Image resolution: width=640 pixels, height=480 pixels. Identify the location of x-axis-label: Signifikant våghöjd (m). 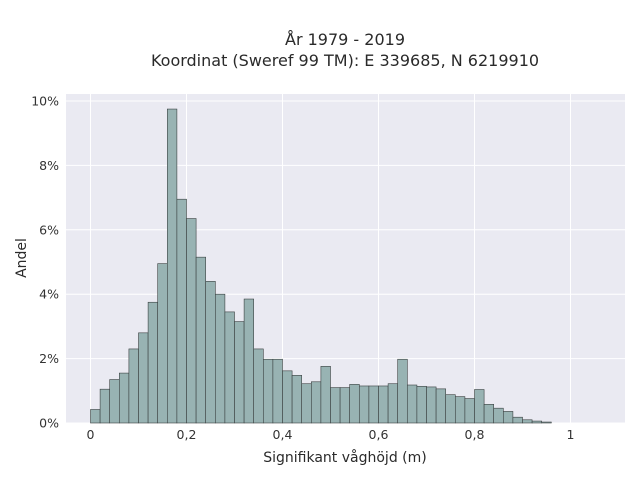
(344, 457).